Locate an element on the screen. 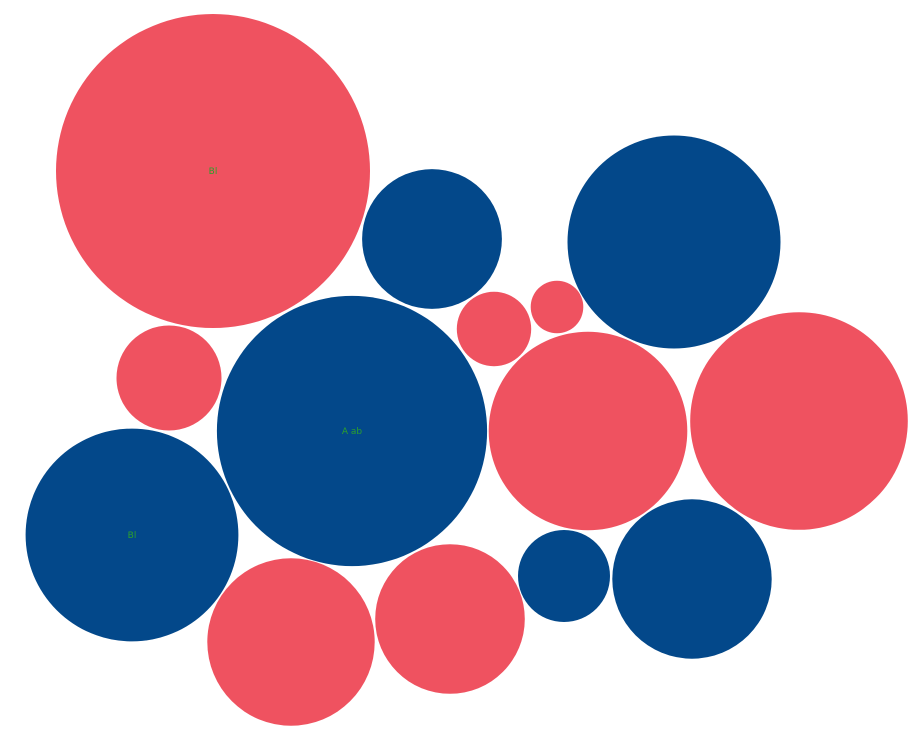 This screenshot has height=732, width=923. bubble-label-7: A ab is located at coordinates (352, 432).